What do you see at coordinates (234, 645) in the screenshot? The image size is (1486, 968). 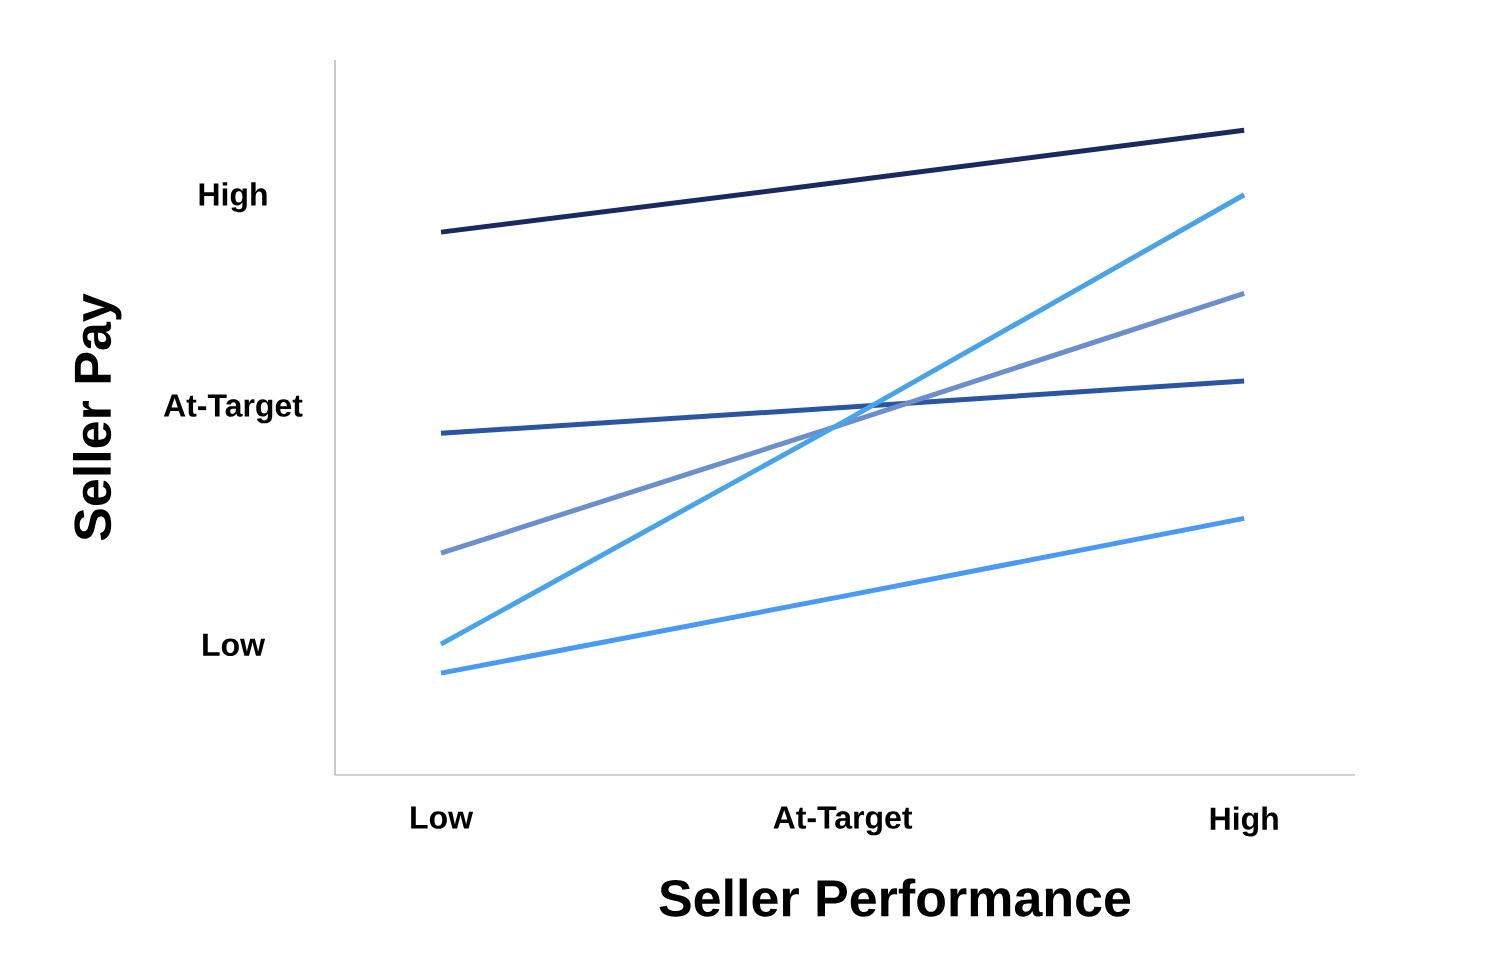 I see `text: Low` at bounding box center [234, 645].